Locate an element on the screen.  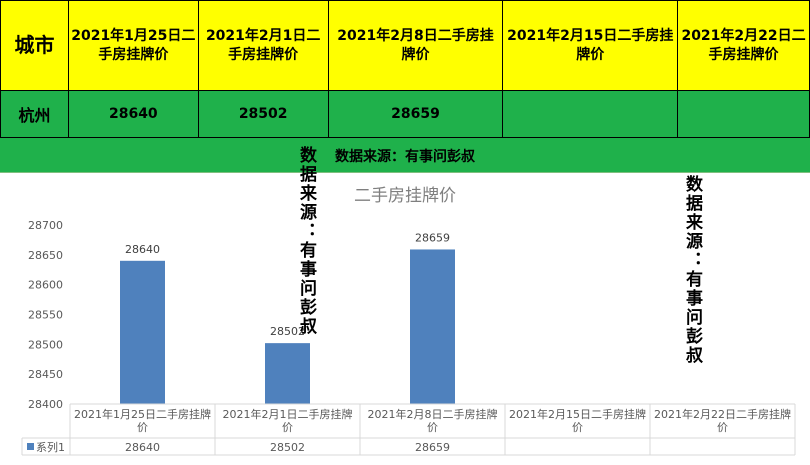
source-banner: 数据来源：有事问彭叔 is located at coordinates (405, 155).